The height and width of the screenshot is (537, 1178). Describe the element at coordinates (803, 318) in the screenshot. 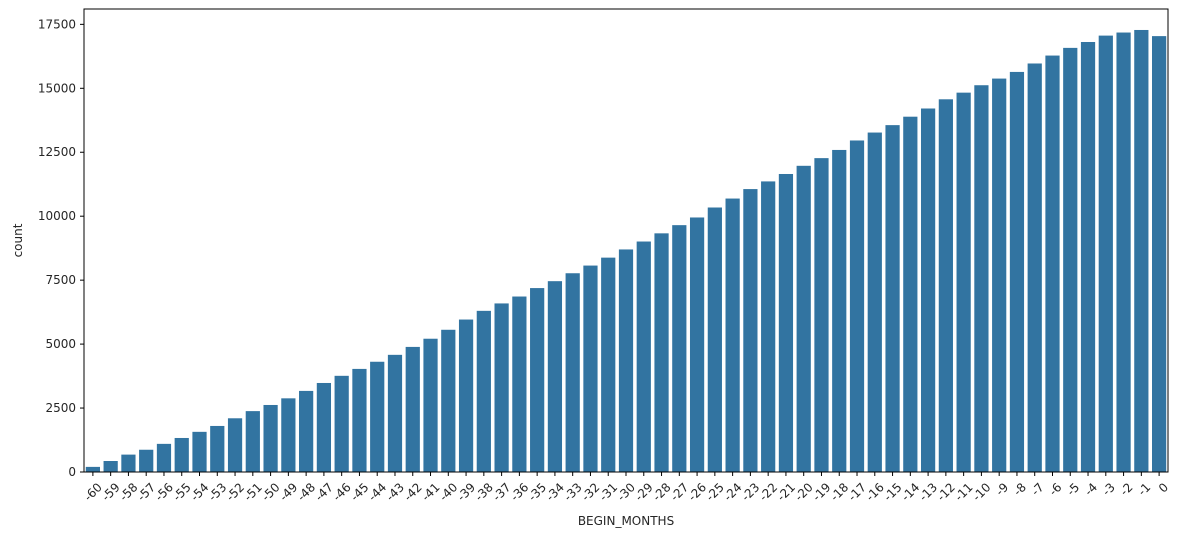

I see `bar--20` at that location.